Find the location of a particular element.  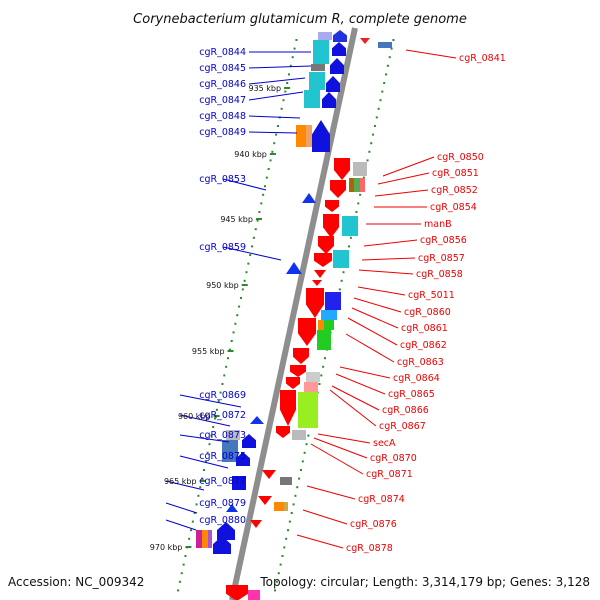

gene-label-cgr_0871: cgR_0871 is located at coordinates (389, 474).